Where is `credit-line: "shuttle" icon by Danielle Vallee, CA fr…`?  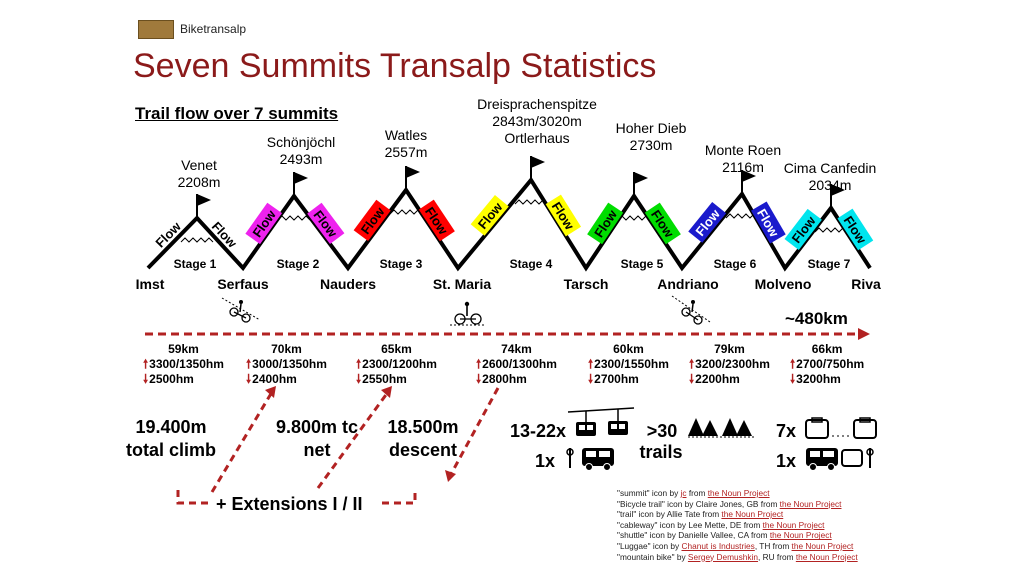
credit-line: "shuttle" icon by Danielle Vallee, CA fr… is located at coordinates (724, 535).